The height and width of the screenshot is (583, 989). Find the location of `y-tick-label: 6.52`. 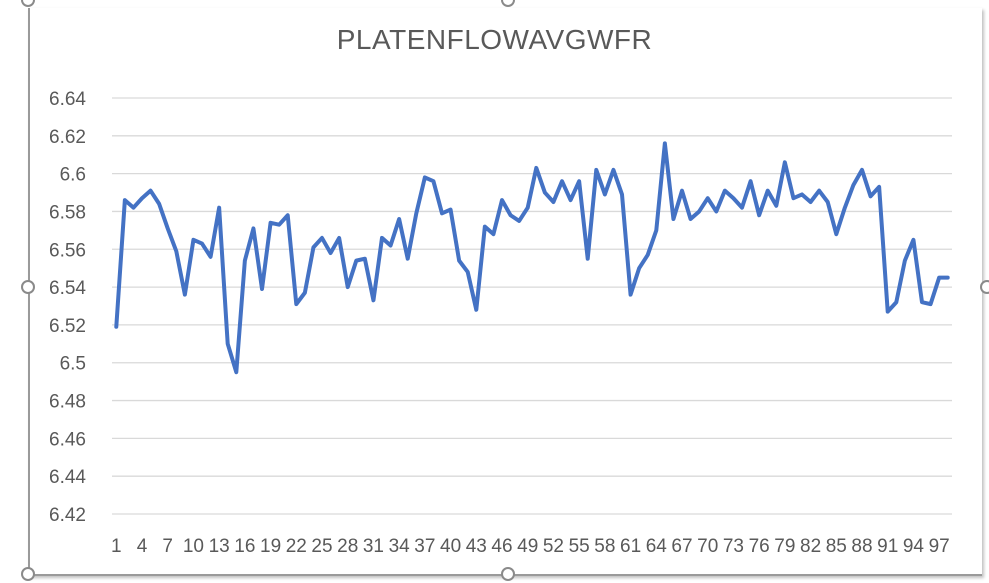

y-tick-label: 6.52 is located at coordinates (67, 326).